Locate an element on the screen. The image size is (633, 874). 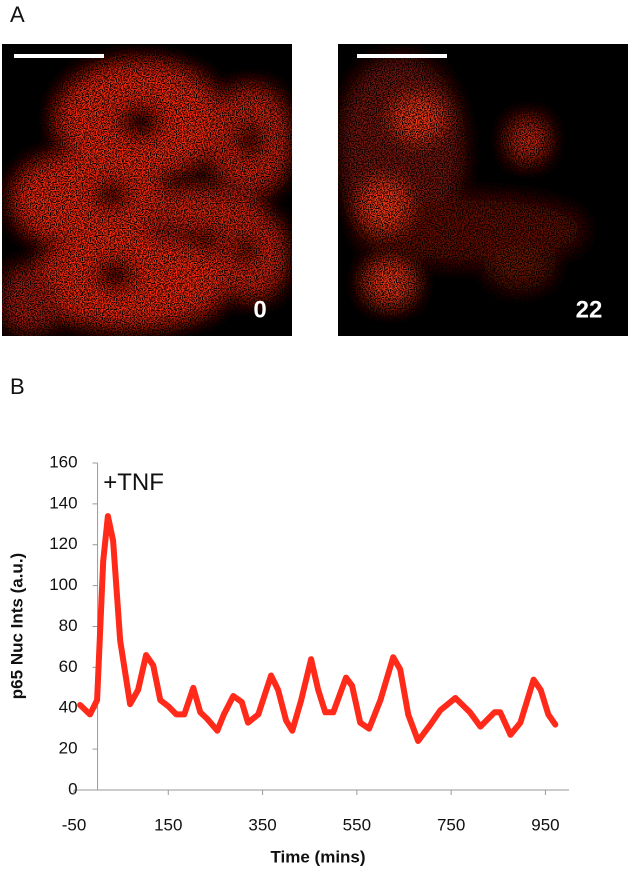
annotation: +TNF is located at coordinates (133, 482).